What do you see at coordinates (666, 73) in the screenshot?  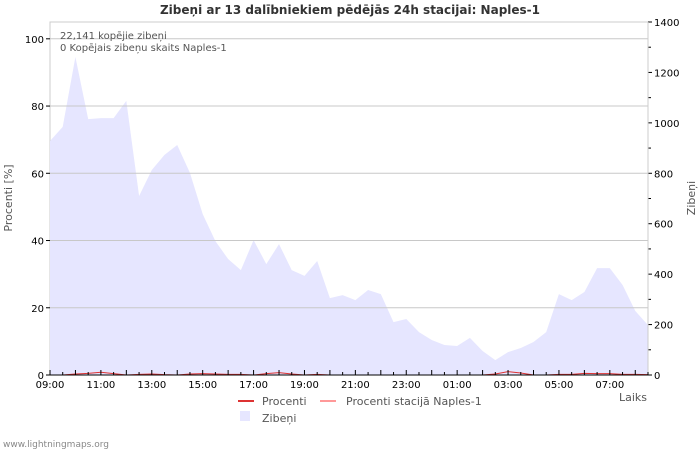 I see `y-right-tick-label: 1200` at bounding box center [666, 73].